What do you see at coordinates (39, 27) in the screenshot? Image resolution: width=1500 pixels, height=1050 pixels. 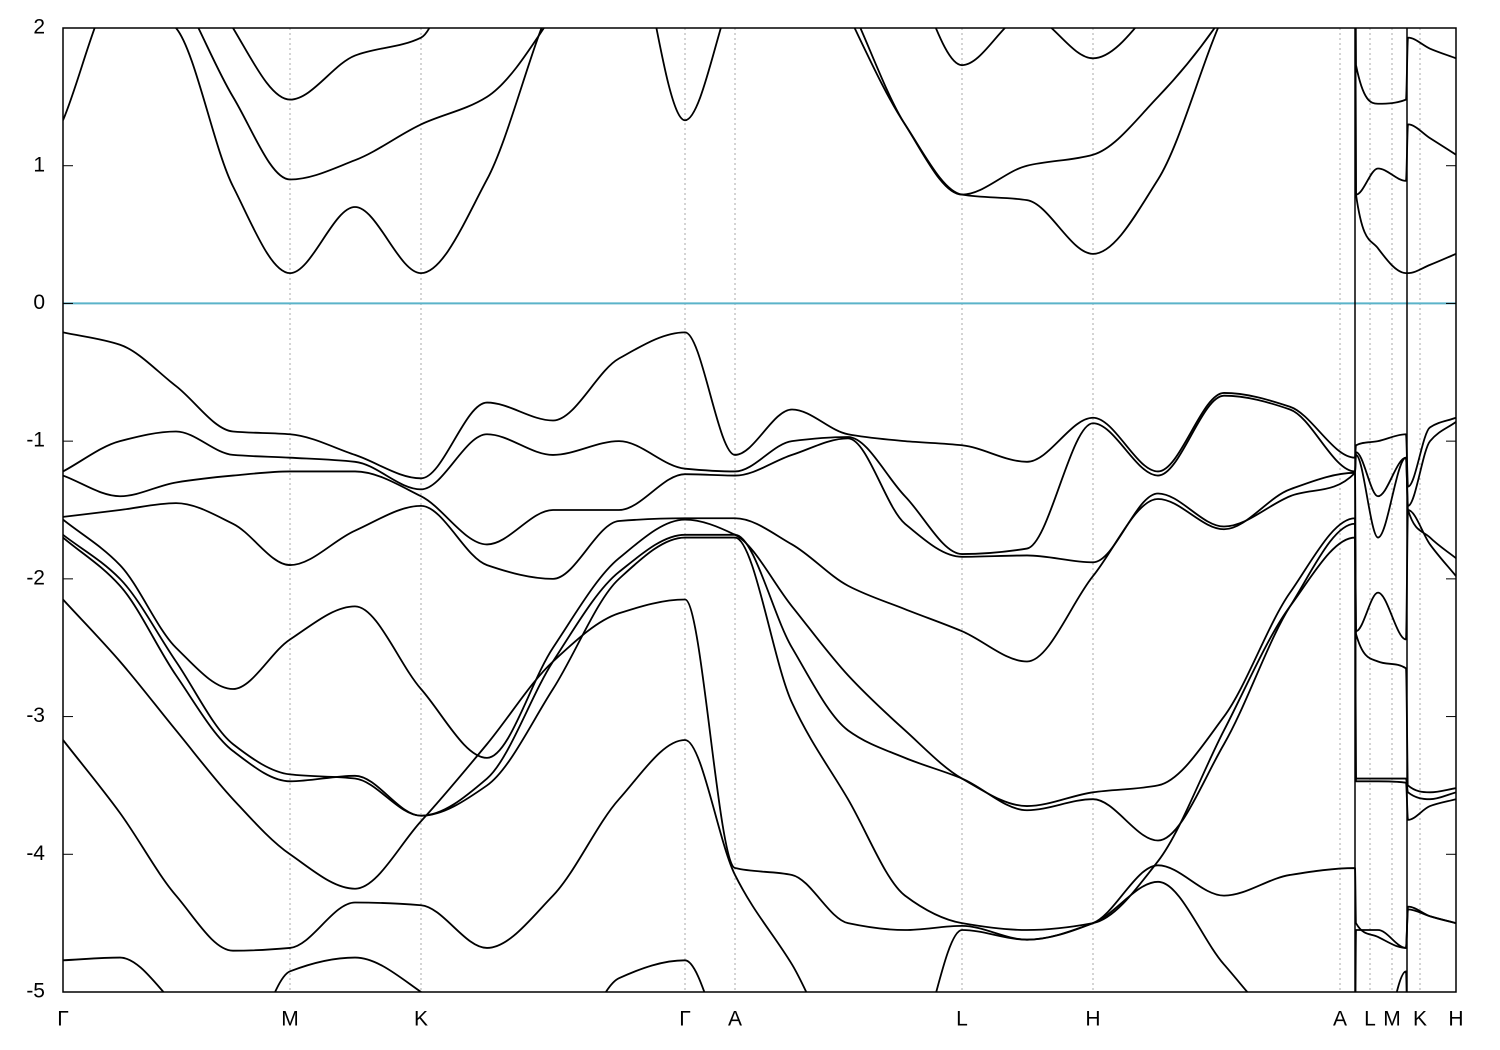 I see `y-tick-label: 2` at bounding box center [39, 27].